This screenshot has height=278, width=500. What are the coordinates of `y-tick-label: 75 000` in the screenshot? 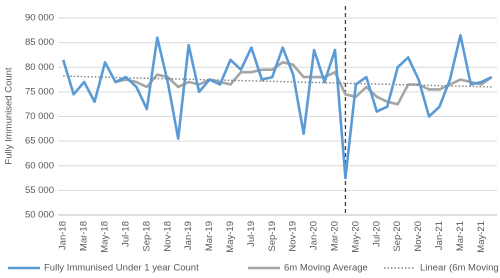 It's located at (39, 91).